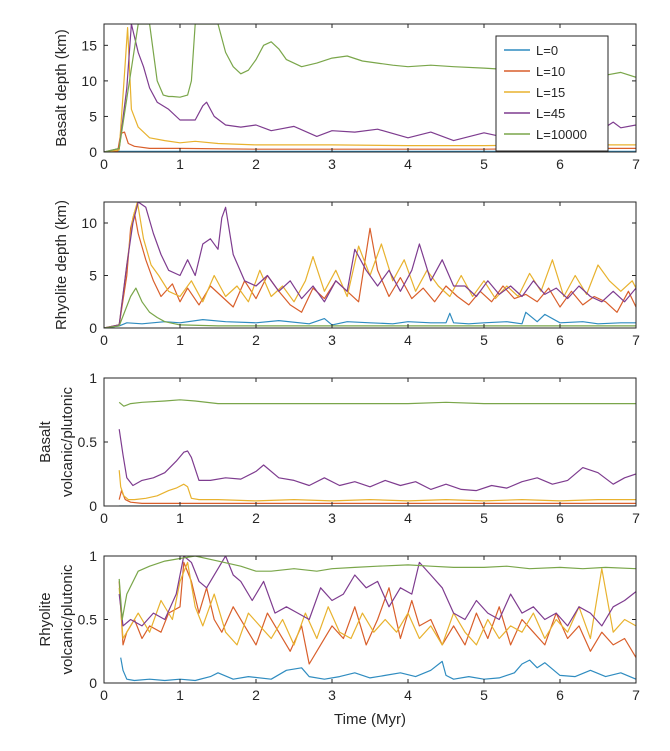 The width and height of the screenshot is (670, 751). I want to click on legend: L=0 L=10 L=15 L=45 L=10000, so click(552, 93).